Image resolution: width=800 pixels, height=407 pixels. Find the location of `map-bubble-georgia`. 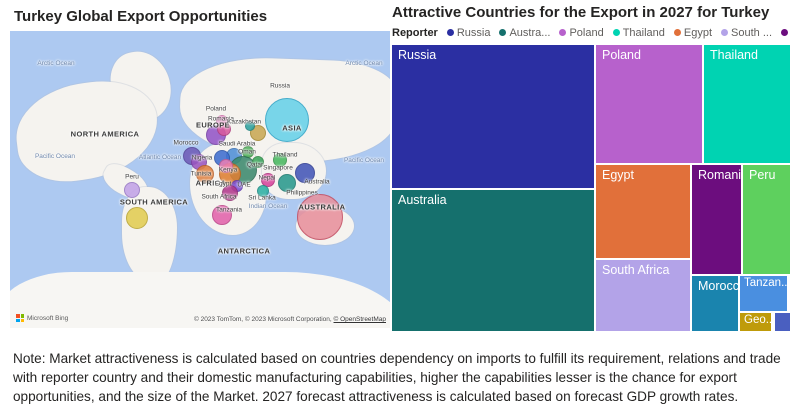

map-bubble-georgia is located at coordinates (250, 126).